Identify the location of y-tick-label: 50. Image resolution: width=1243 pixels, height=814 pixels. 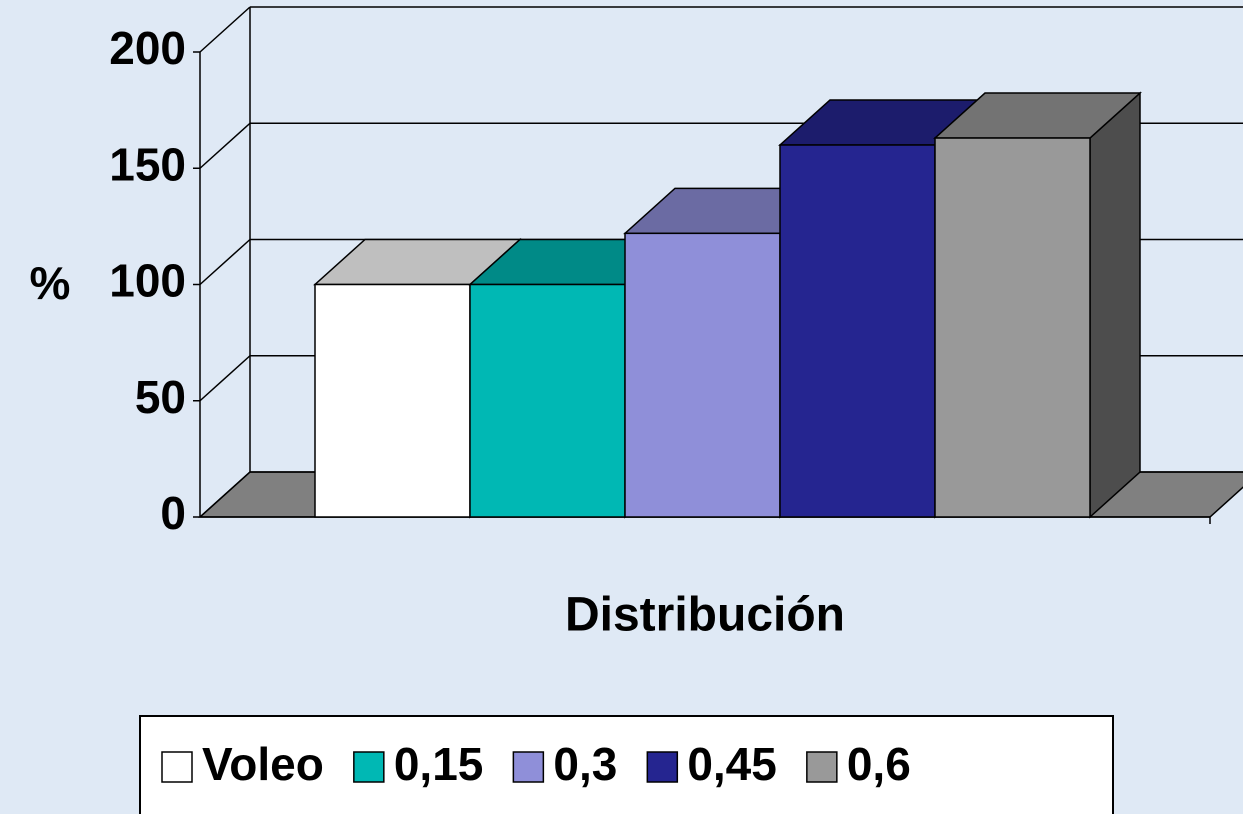
(160, 397).